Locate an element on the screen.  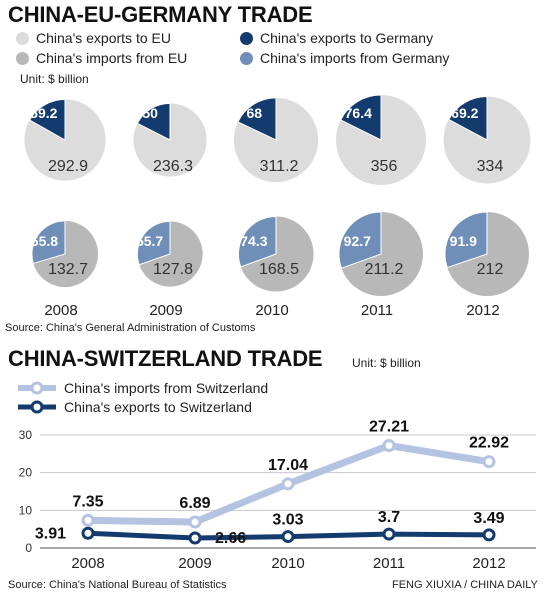
imports-data-label: 27.21 is located at coordinates (389, 428).